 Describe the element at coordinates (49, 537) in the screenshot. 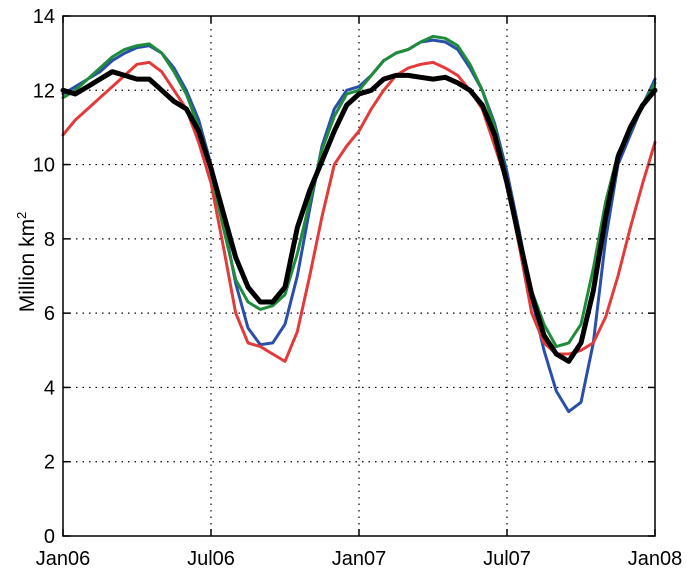

I see `y-tick-label: 0` at that location.